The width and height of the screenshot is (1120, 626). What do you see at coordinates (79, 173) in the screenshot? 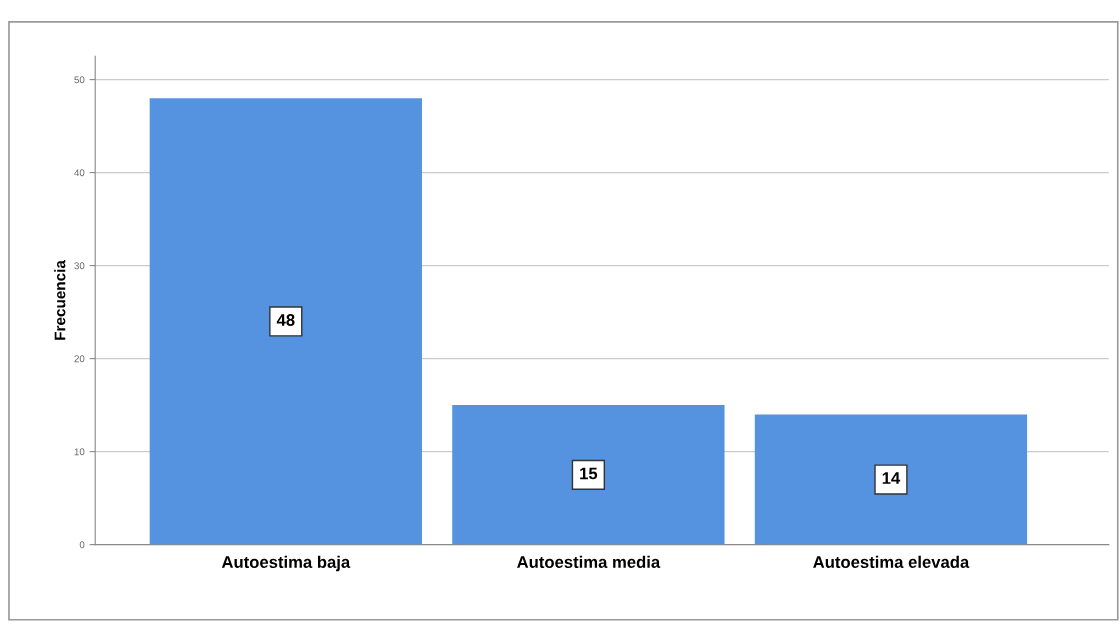
I see `y-tick-label: 40` at bounding box center [79, 173].